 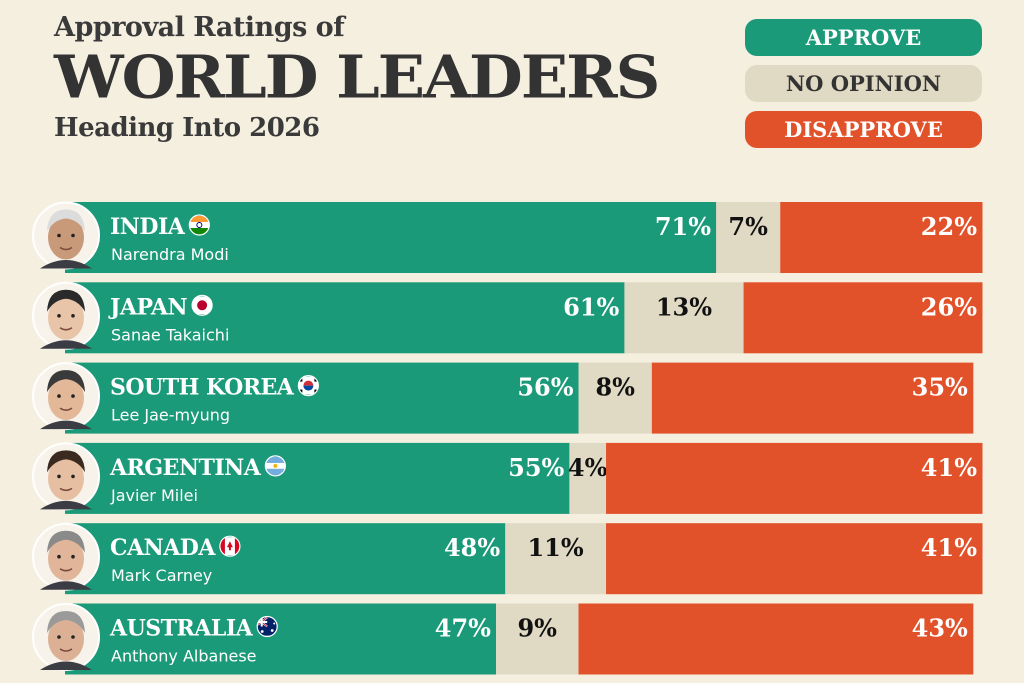 I want to click on country-label: SOUTH KOREA, so click(x=202, y=388).